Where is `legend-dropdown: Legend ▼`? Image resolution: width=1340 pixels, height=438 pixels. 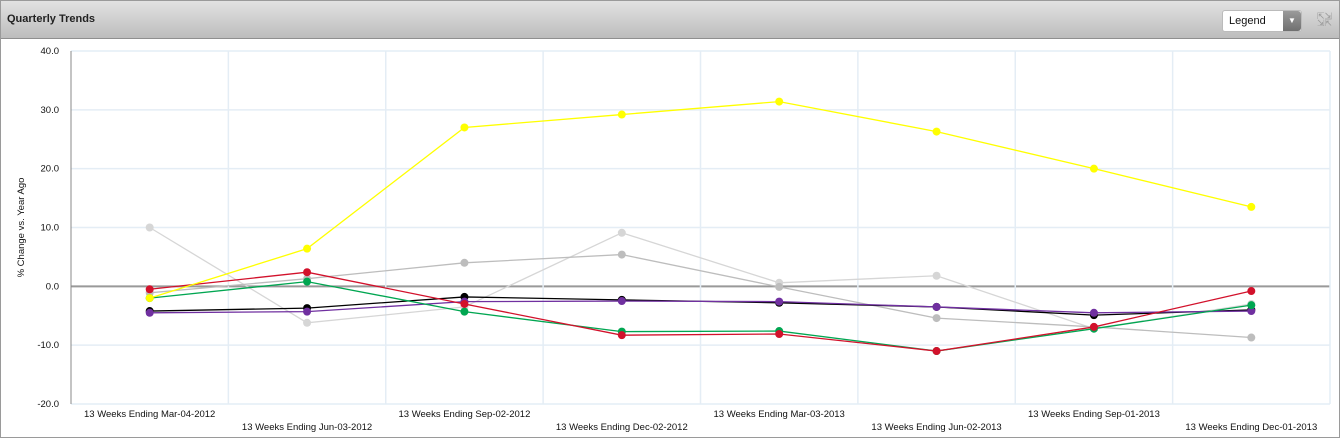
legend-dropdown: Legend ▼ is located at coordinates (1262, 21).